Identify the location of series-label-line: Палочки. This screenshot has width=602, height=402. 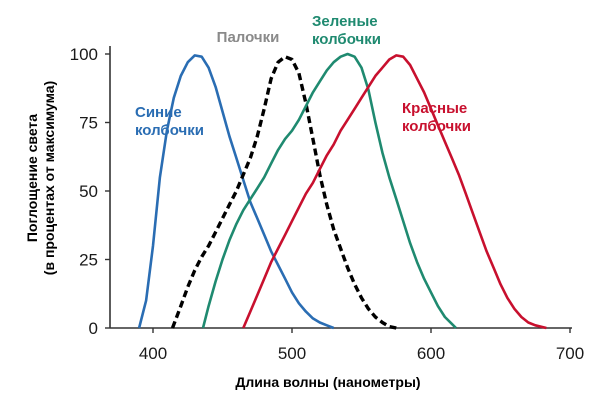
(248, 37).